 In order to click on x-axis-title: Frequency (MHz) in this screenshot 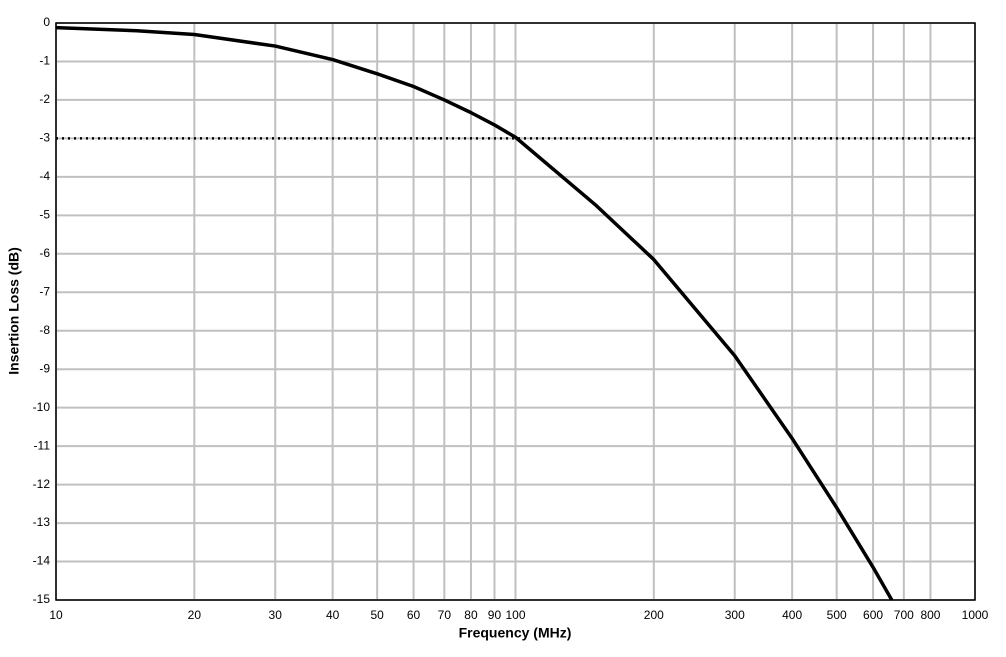, I will do `click(515, 633)`.